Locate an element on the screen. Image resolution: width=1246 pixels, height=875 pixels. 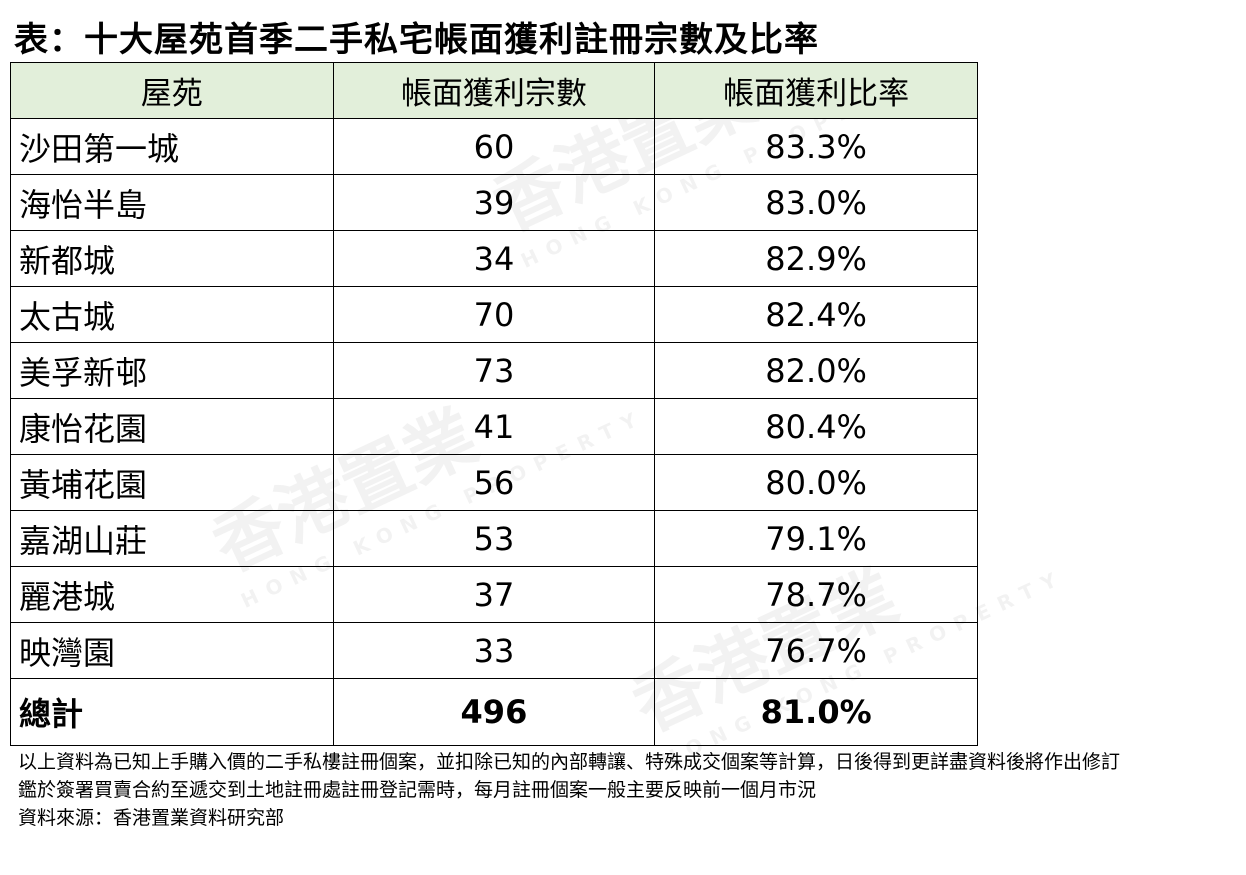
header-estate: 屋苑 is located at coordinates (172, 90).